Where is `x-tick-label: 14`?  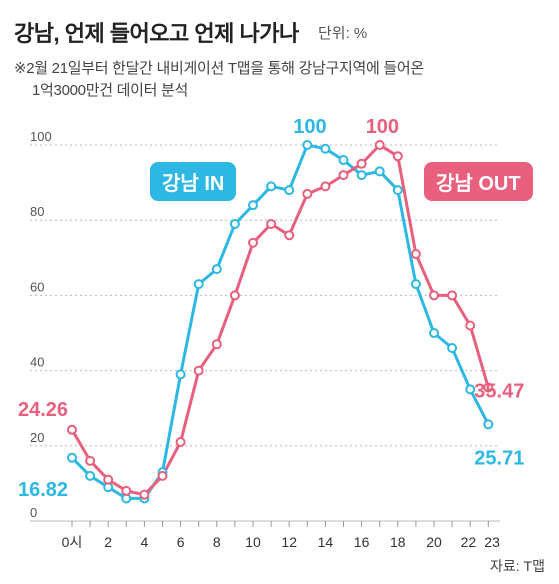 x-tick-label: 14 is located at coordinates (326, 542).